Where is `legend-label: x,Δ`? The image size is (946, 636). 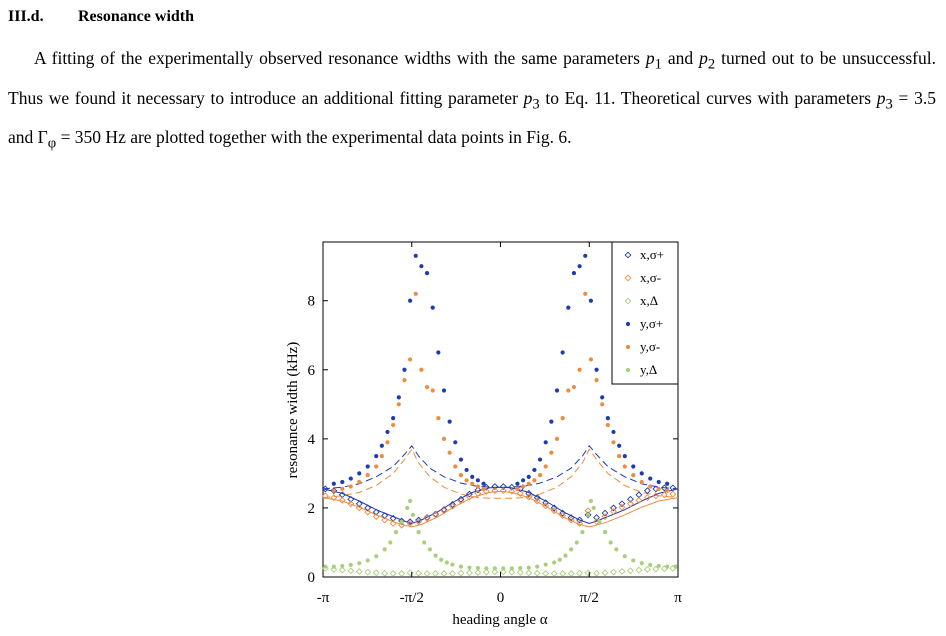 legend-label: x,Δ is located at coordinates (649, 300).